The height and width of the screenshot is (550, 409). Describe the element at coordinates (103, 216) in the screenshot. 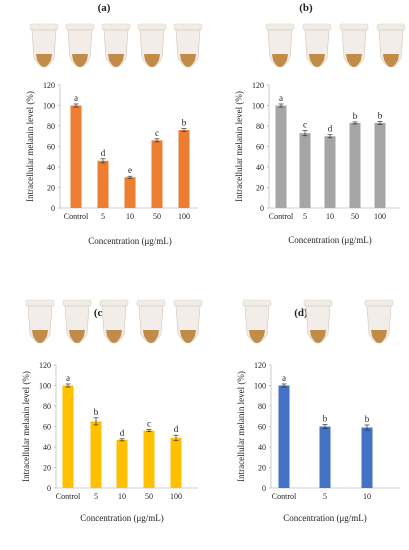

I see `x-tick-label: 5` at that location.